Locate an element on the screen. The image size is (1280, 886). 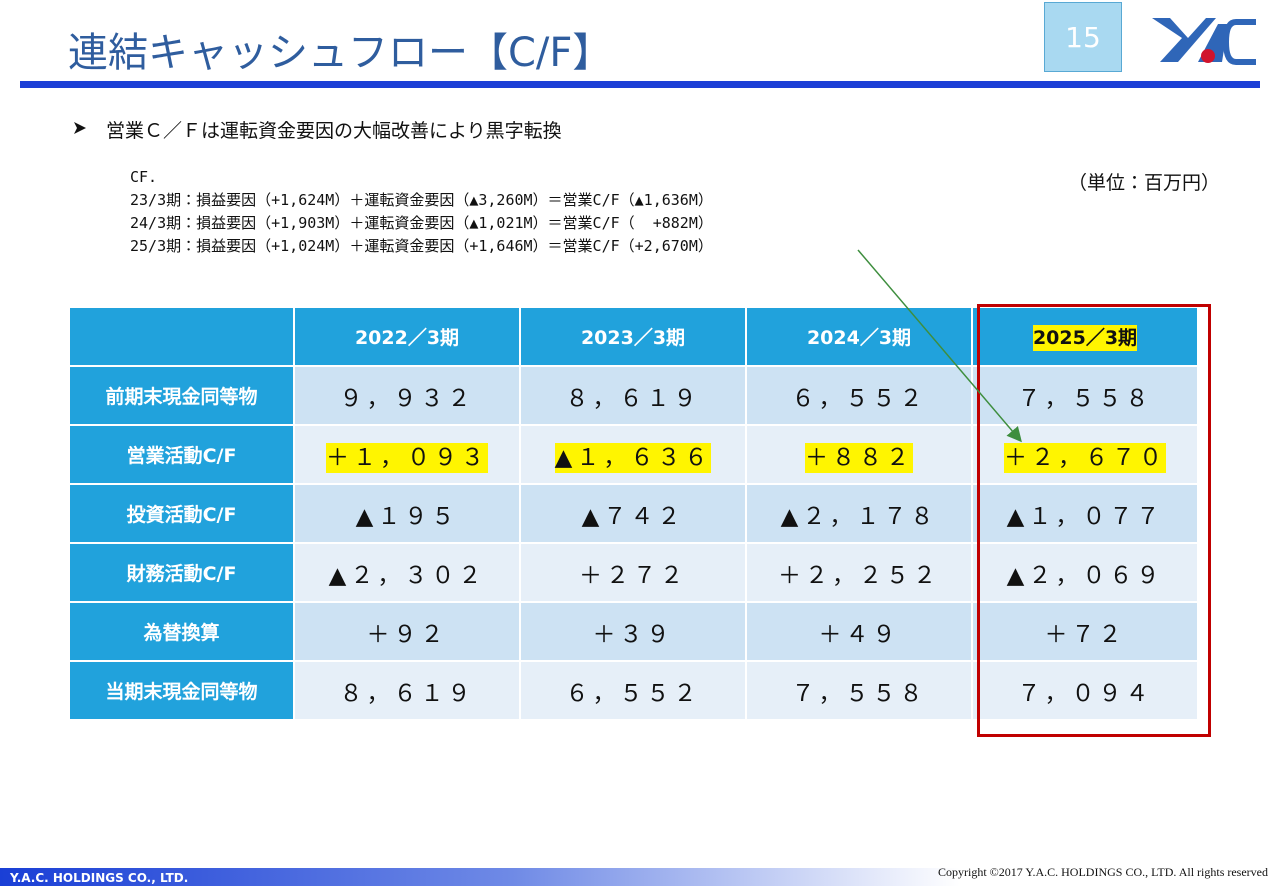
value-cell: ＋２，２５２ is located at coordinates (859, 572).